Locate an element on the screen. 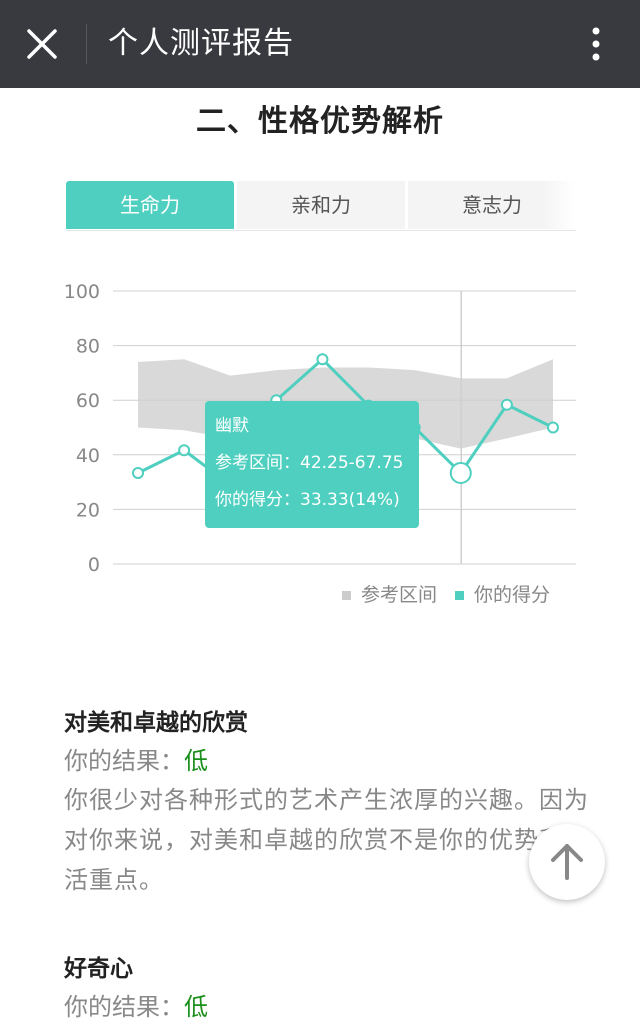  page-title: 个人测评报告 is located at coordinates (201, 43).